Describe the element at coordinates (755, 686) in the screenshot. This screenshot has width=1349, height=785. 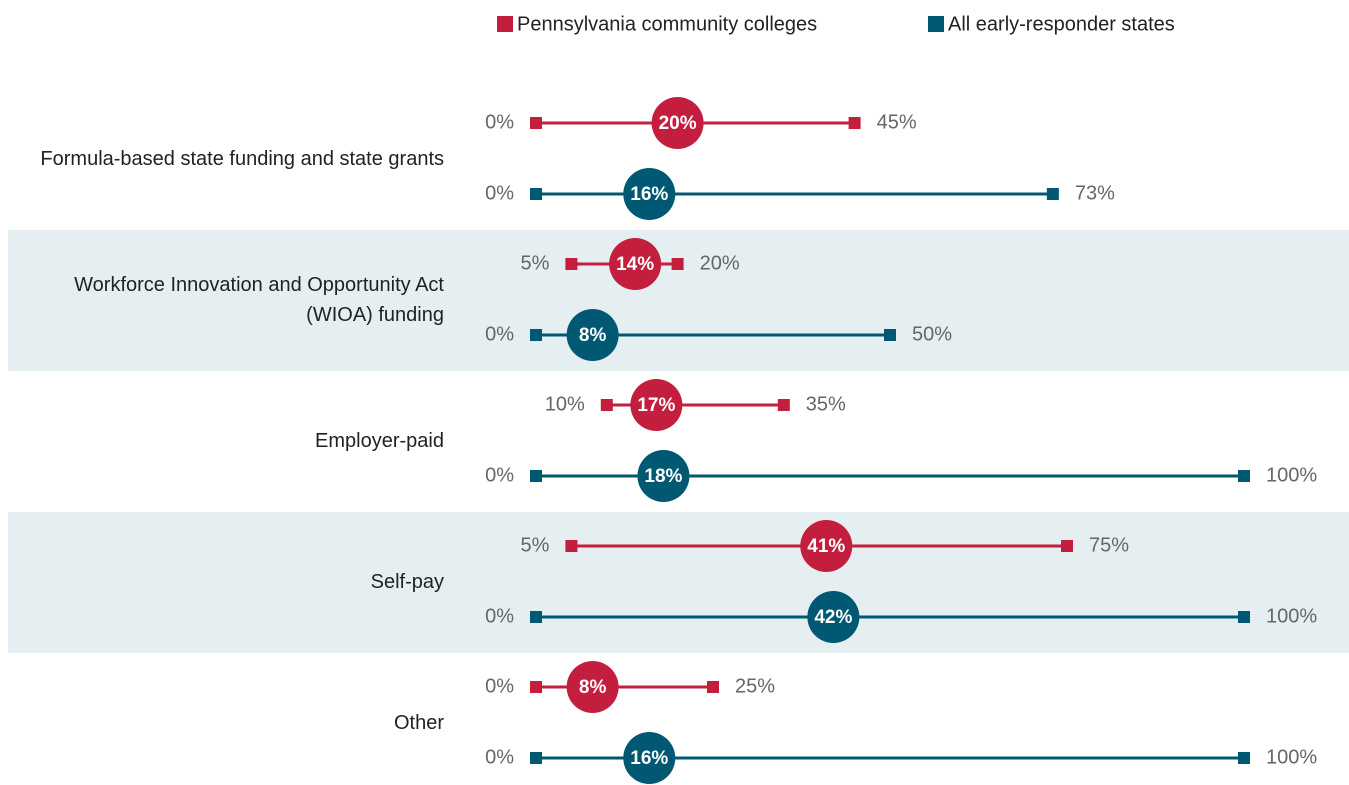
I see `max-label: 25%` at that location.